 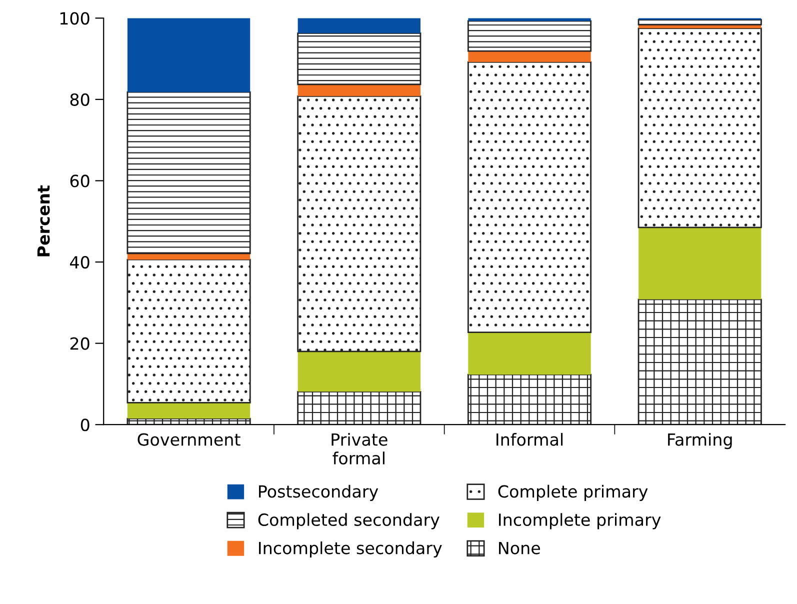 I want to click on y-tick-label: 0, so click(x=85, y=425).